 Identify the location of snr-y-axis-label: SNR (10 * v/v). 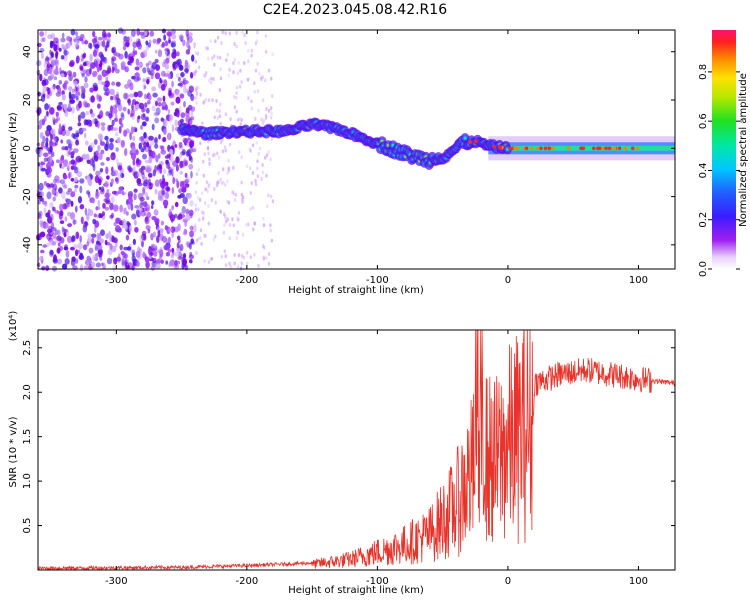
(13, 451).